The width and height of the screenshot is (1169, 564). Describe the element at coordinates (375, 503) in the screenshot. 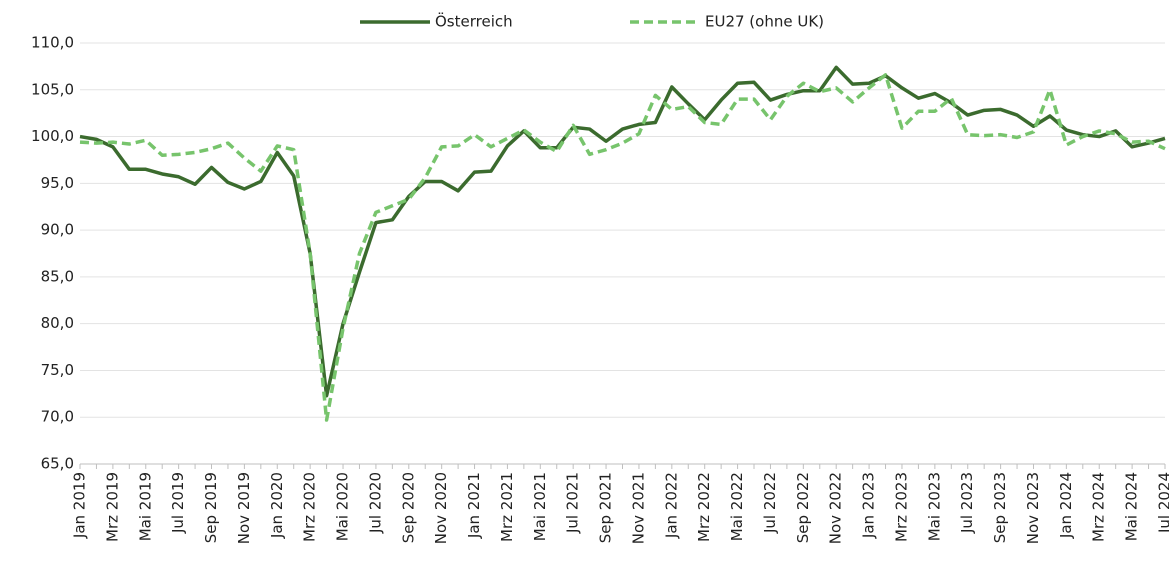

I see `x-tick-label: Jul 2020` at that location.